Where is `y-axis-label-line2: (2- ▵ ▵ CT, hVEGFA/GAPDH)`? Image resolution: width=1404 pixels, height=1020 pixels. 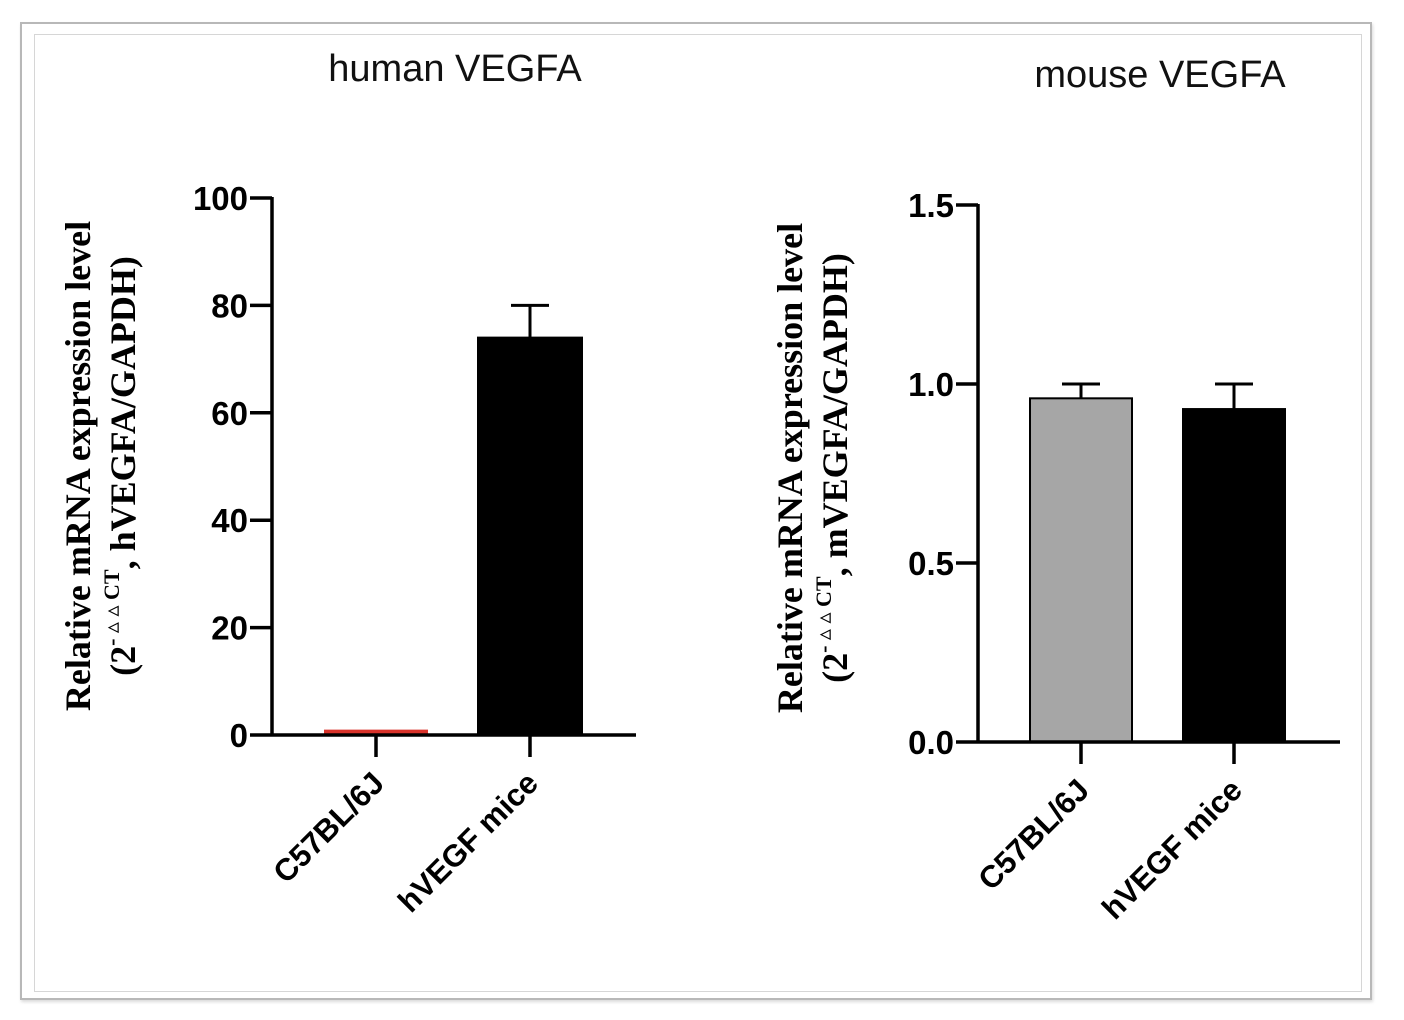 y-axis-label-line2: (2- ▵ ▵ CT, hVEGFA/GAPDH) is located at coordinates (121, 466).